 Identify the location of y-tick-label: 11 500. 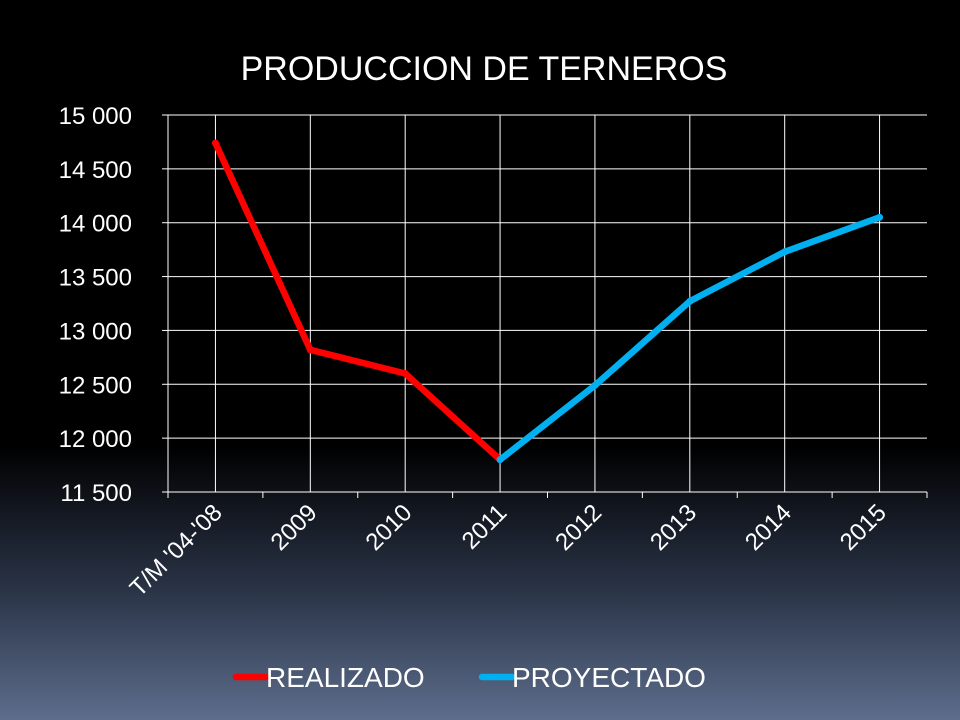
(96, 493).